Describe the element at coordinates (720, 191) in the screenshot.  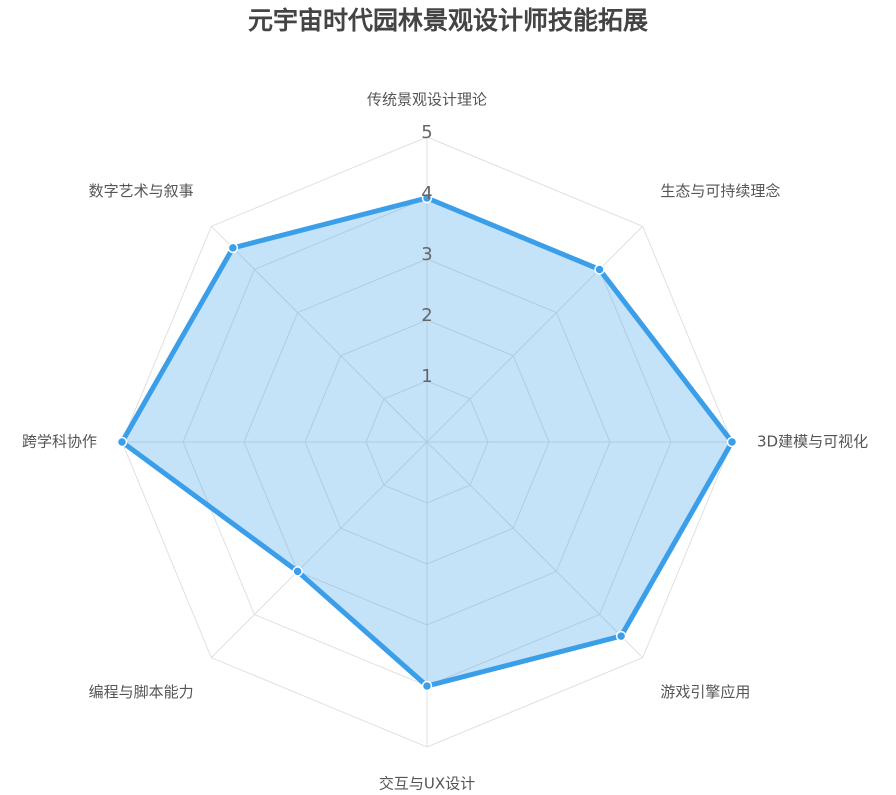
I see `axis-label: 生态与可持续理念` at that location.